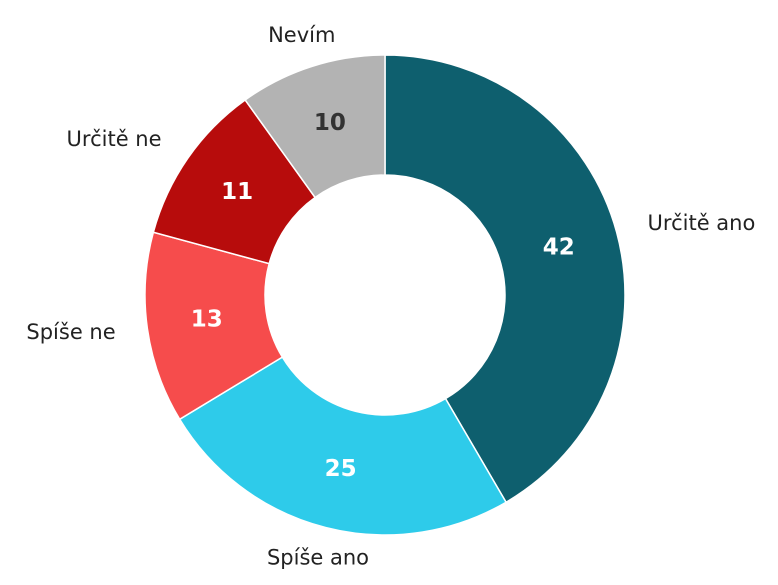 The width and height of the screenshot is (778, 585). Describe the element at coordinates (318, 558) in the screenshot. I see `category-label: Spíše ano` at that location.